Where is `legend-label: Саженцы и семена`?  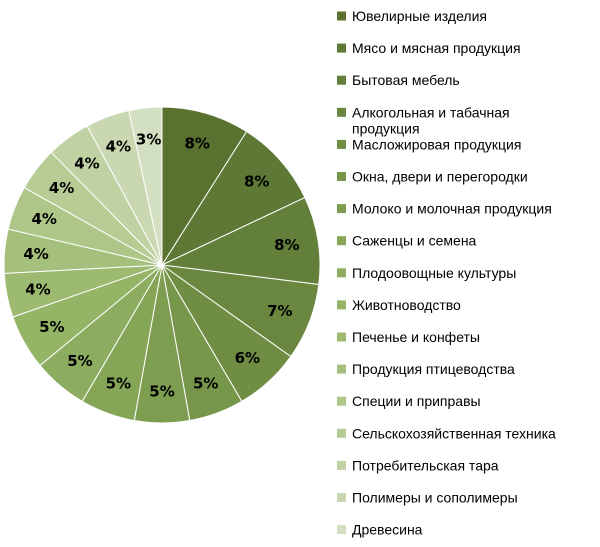
legend-label: Саженцы и семена is located at coordinates (414, 241).